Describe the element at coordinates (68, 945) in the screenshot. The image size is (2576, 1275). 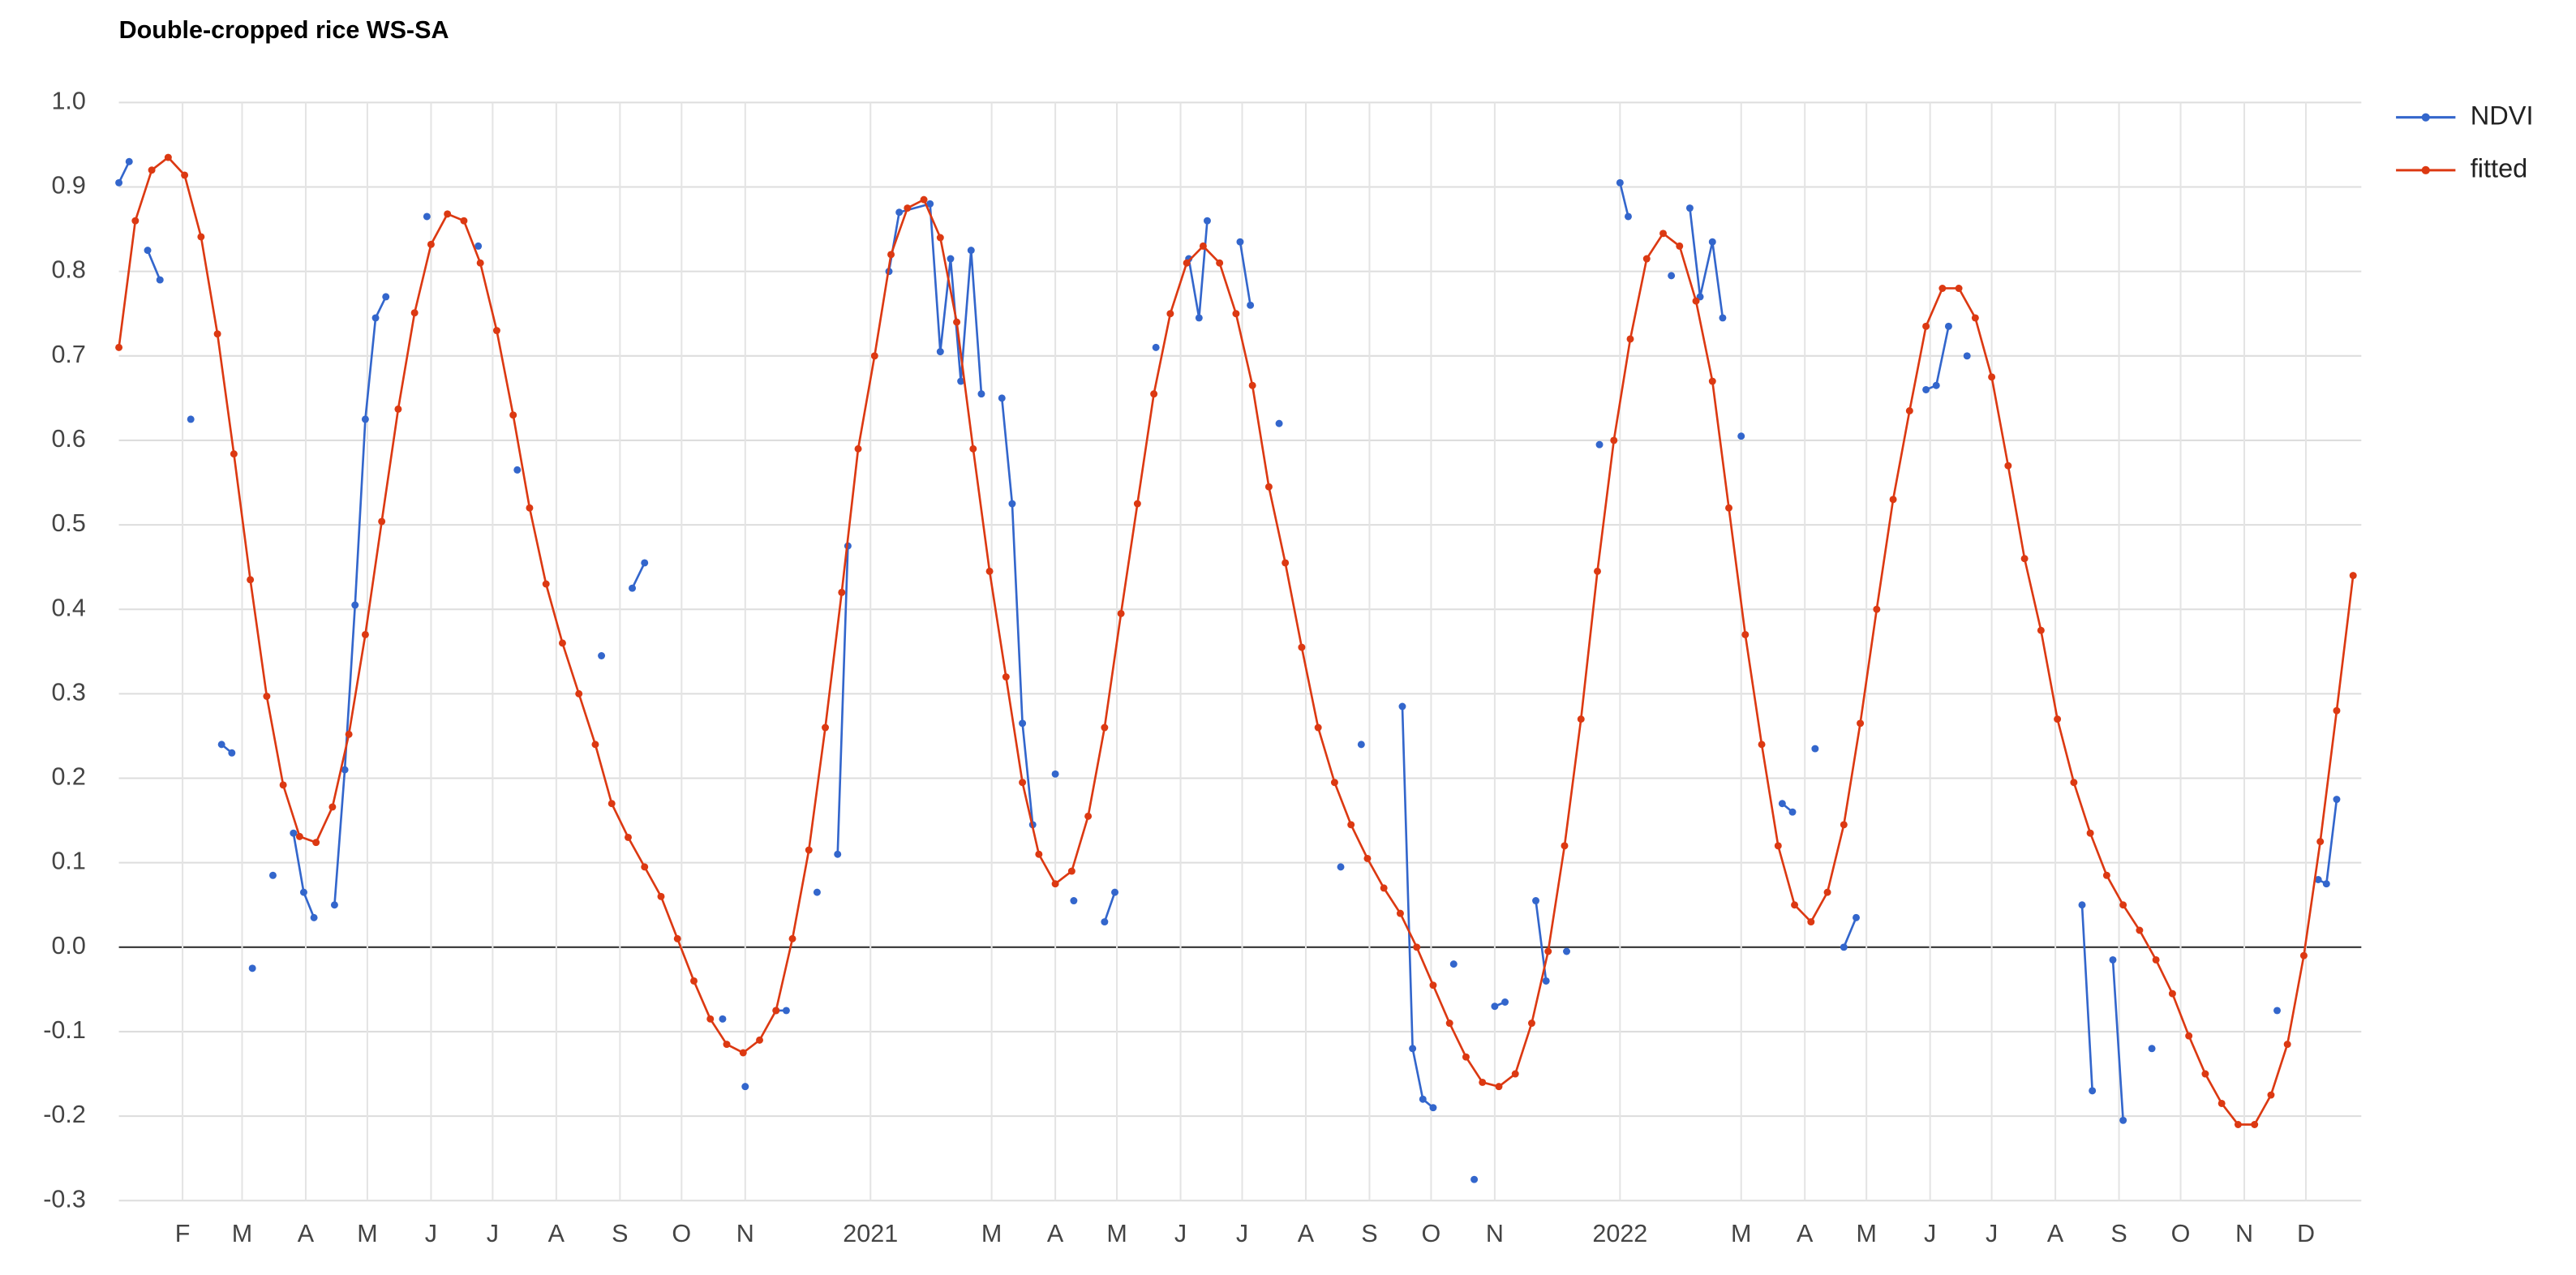
I see `y-tick-label: 0.0` at that location.